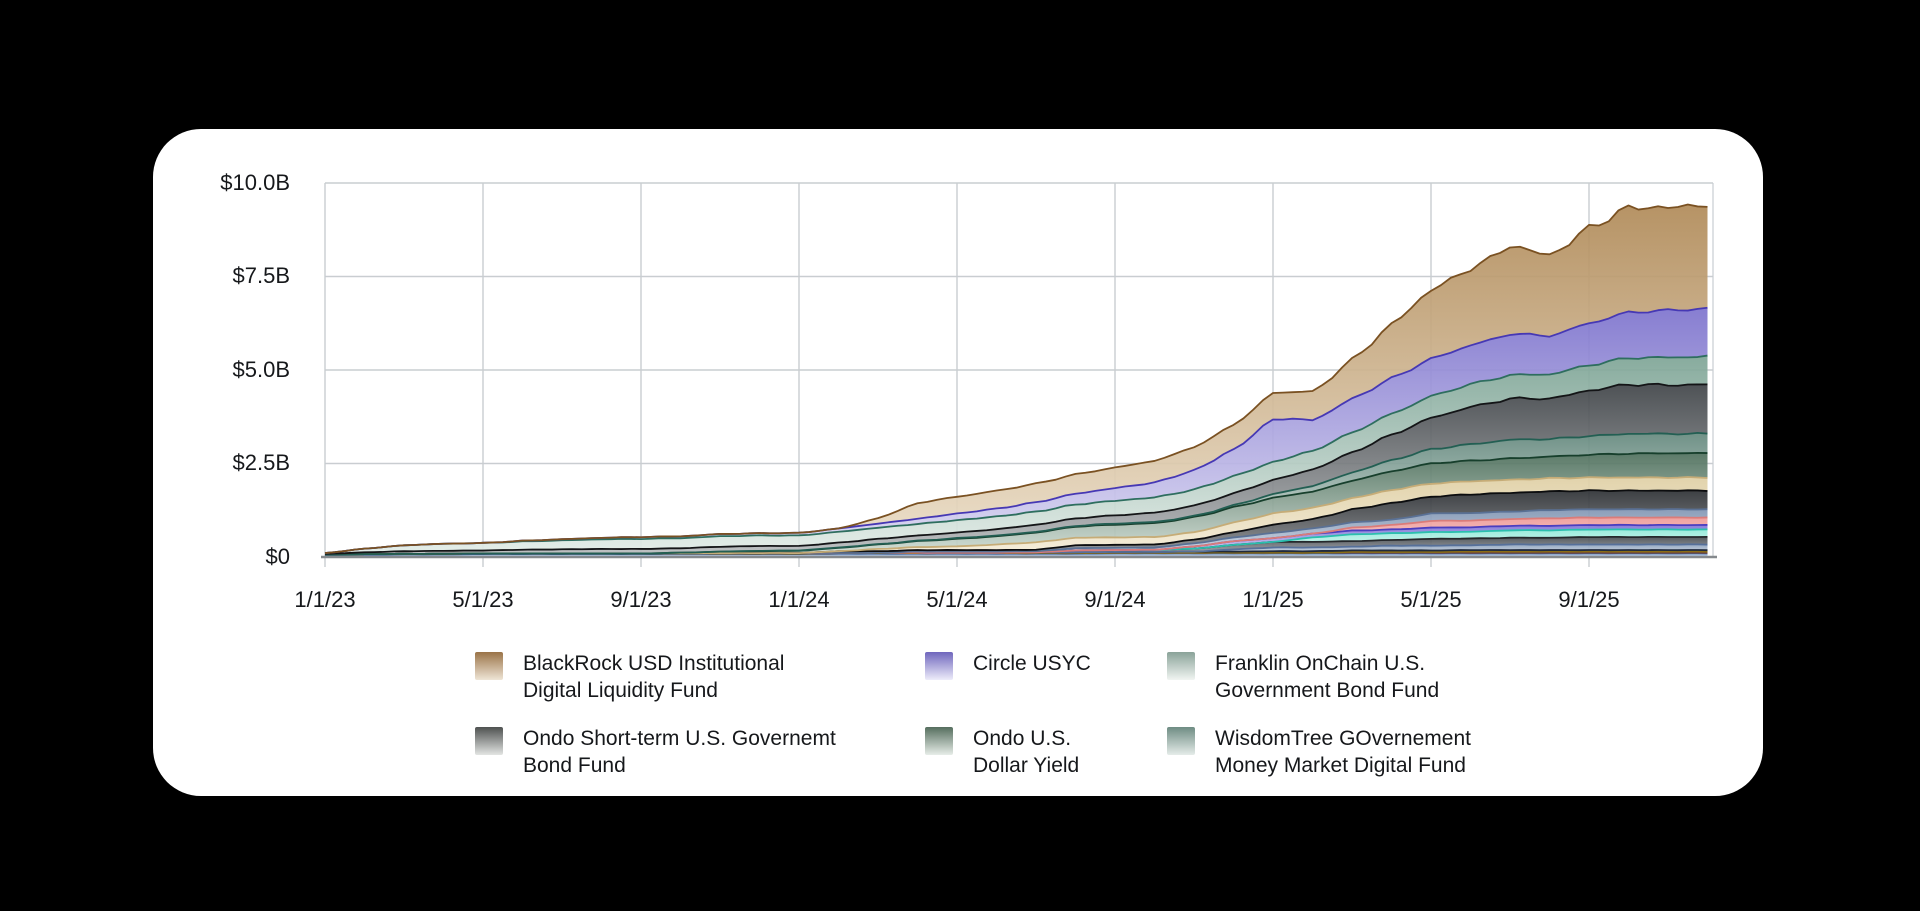 The width and height of the screenshot is (1920, 911). What do you see at coordinates (261, 462) in the screenshot?
I see `y-tick-2-5b: $2.5B` at bounding box center [261, 462].